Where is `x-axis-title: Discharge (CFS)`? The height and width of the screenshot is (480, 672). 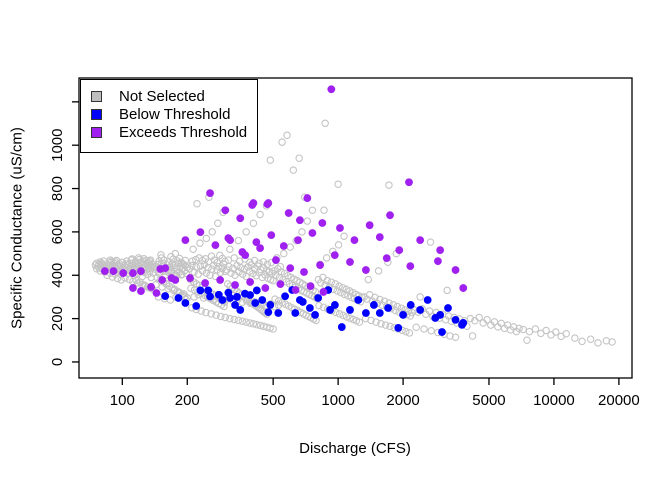 x-axis-title: Discharge (CFS) is located at coordinates (355, 448).